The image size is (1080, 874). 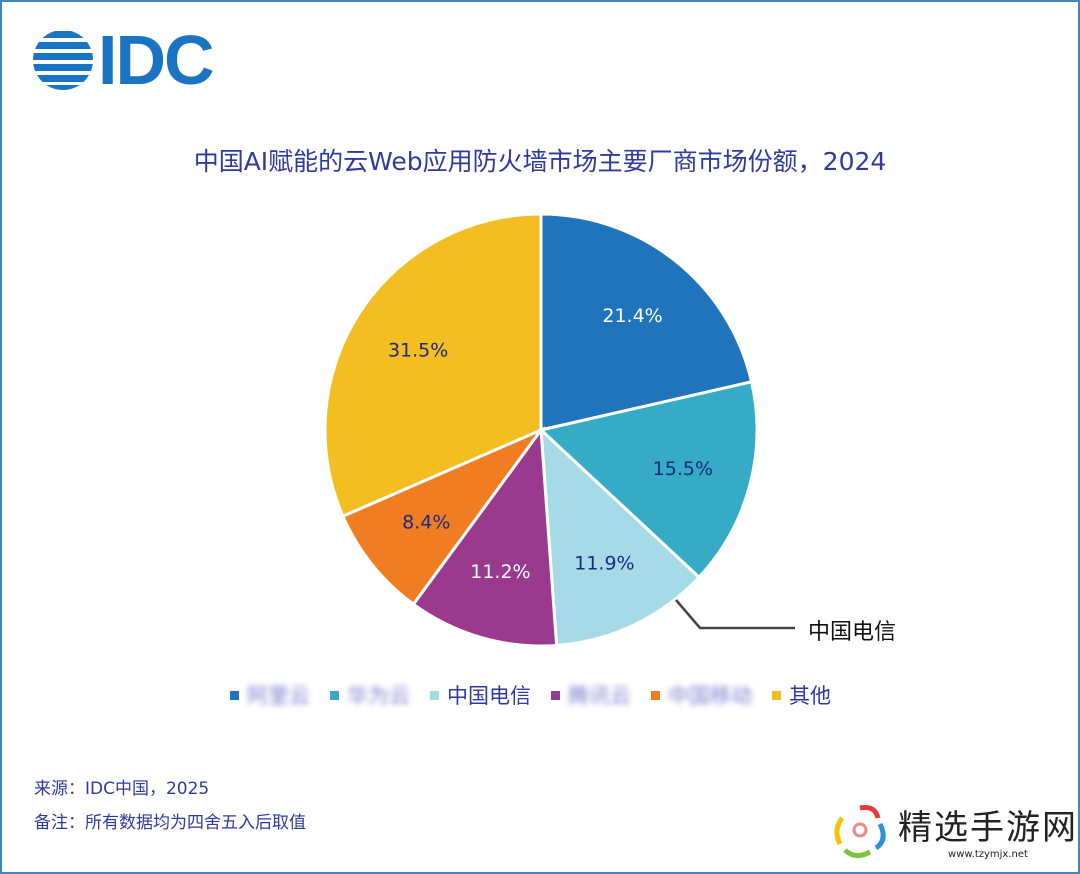 I want to click on legend-item: 中国电信, so click(x=480, y=695).